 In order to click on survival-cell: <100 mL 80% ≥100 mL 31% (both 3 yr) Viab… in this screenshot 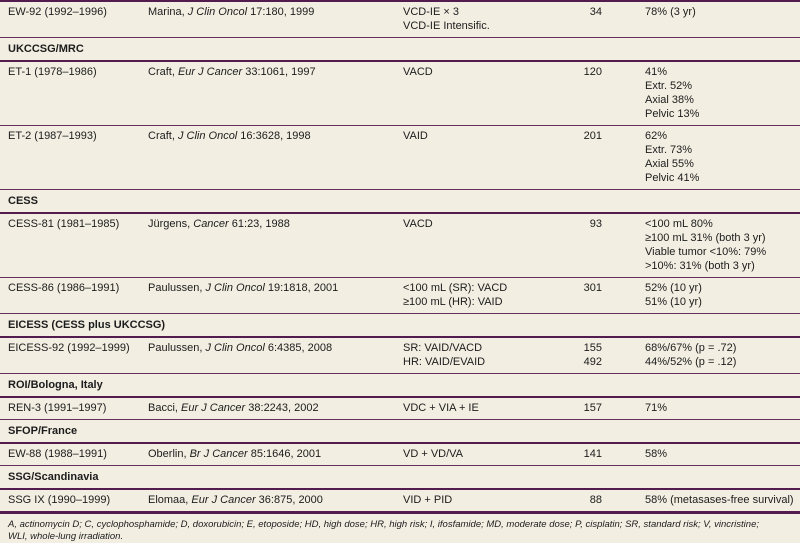, I will do `click(706, 245)`.